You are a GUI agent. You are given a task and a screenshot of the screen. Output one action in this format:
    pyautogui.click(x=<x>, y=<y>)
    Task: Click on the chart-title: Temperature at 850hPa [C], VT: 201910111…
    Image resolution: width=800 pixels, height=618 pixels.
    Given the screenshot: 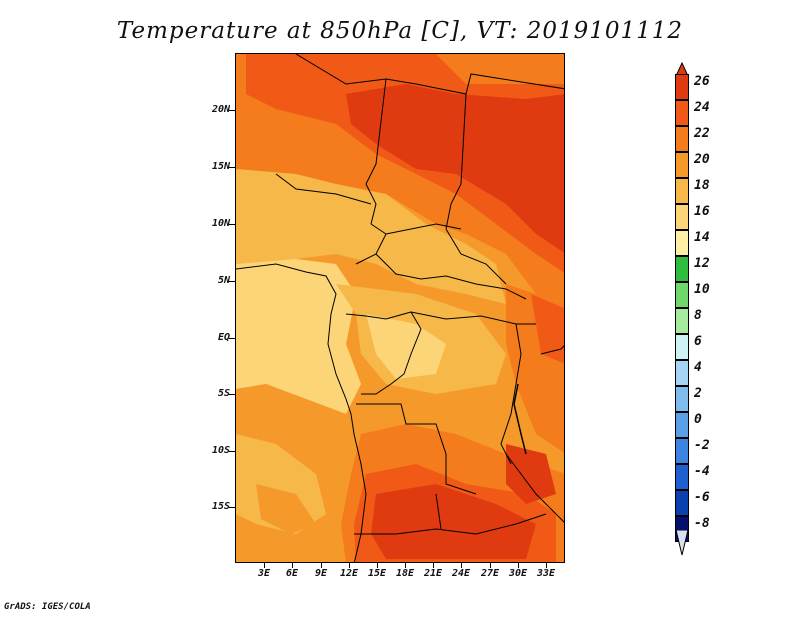 What is the action you would take?
    pyautogui.click(x=400, y=31)
    